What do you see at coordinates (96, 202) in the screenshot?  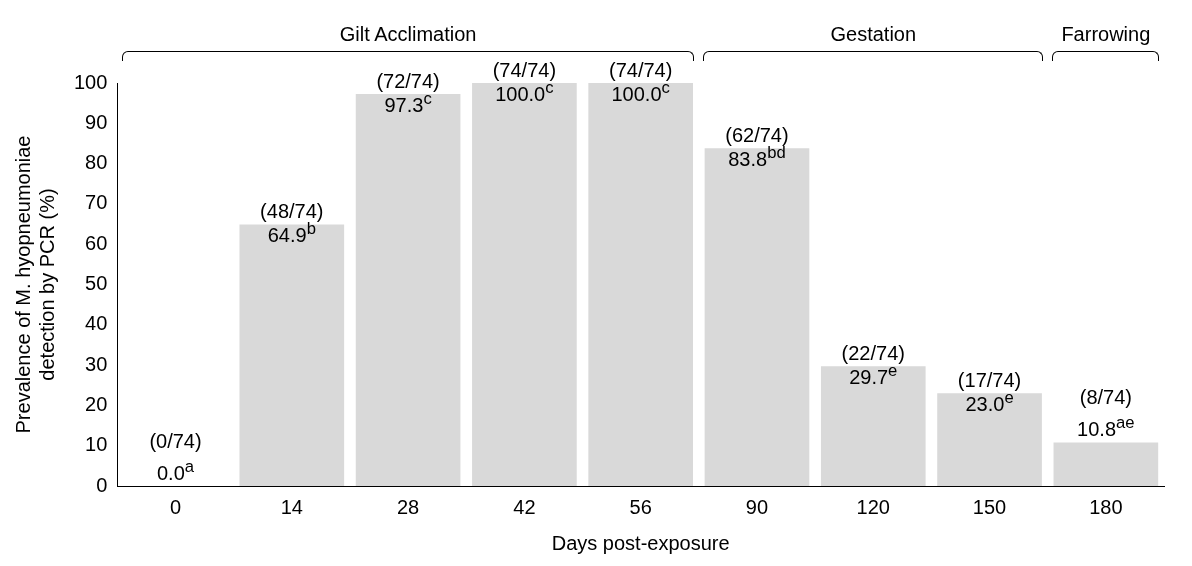 I see `y-tick-label: 70` at bounding box center [96, 202].